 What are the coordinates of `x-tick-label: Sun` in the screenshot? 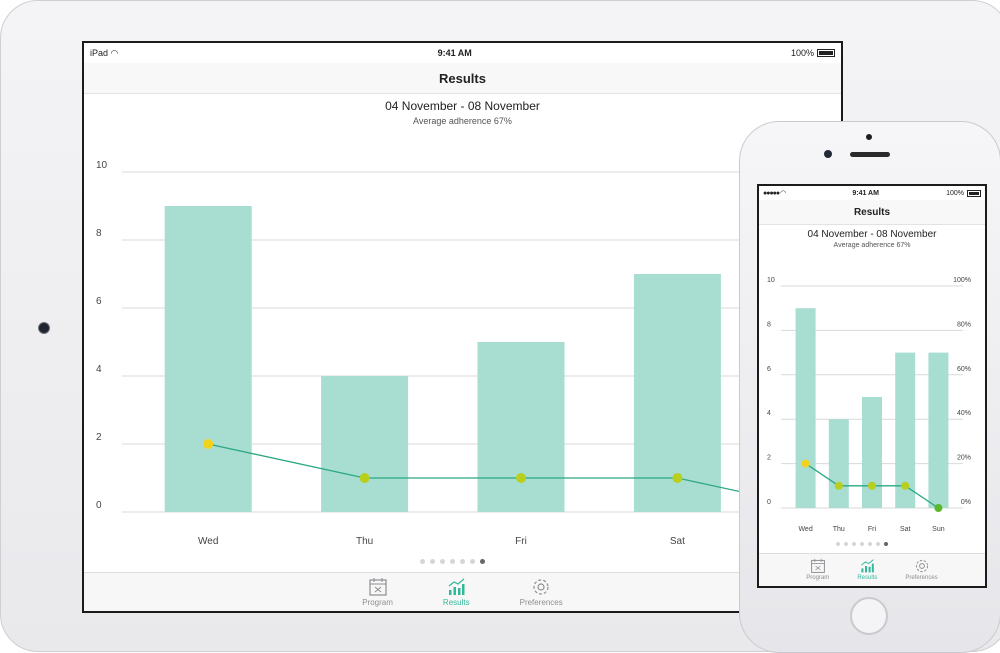 It's located at (938, 529).